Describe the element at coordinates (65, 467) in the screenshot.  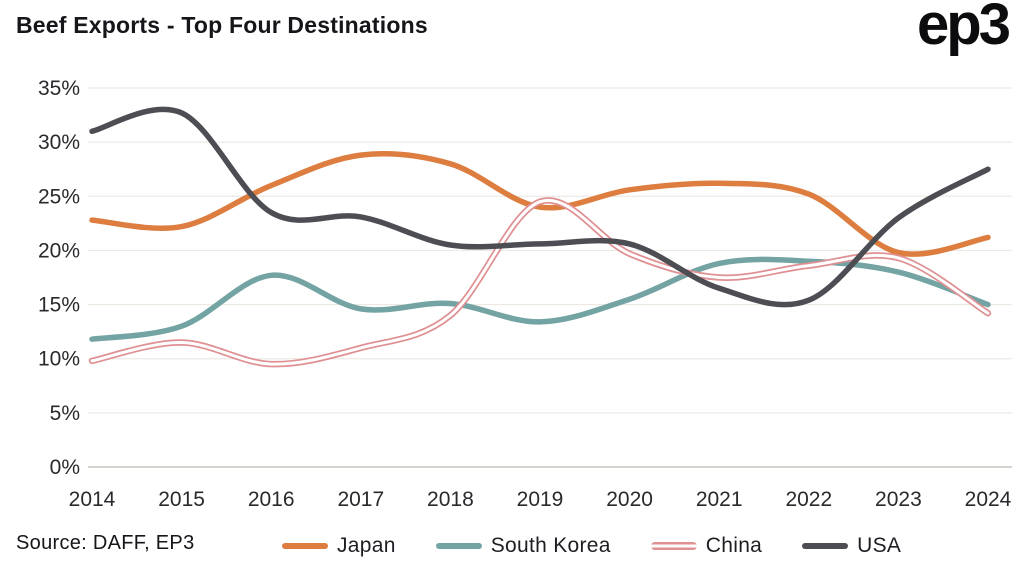
I see `y-axis-label: 0%` at that location.